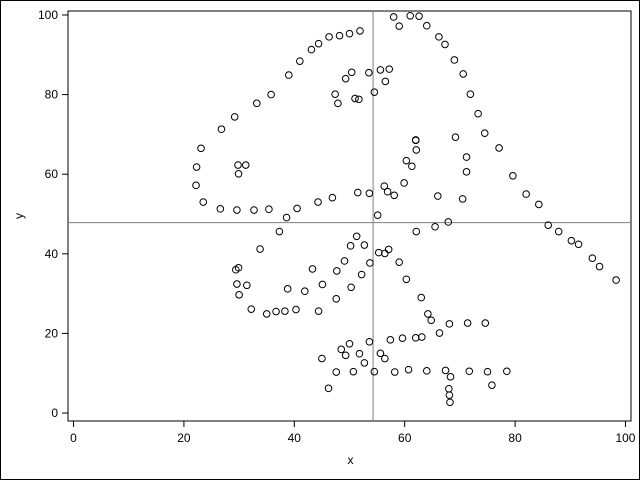 The height and width of the screenshot is (481, 640). I want to click on y-tick-label: 60, so click(52, 174).